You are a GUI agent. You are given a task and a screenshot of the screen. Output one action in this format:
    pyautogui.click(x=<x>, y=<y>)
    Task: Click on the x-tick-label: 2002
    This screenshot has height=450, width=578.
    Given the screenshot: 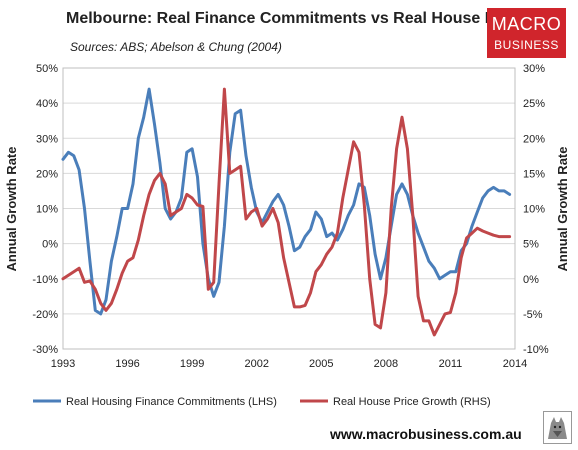 What is the action you would take?
    pyautogui.click(x=256, y=364)
    